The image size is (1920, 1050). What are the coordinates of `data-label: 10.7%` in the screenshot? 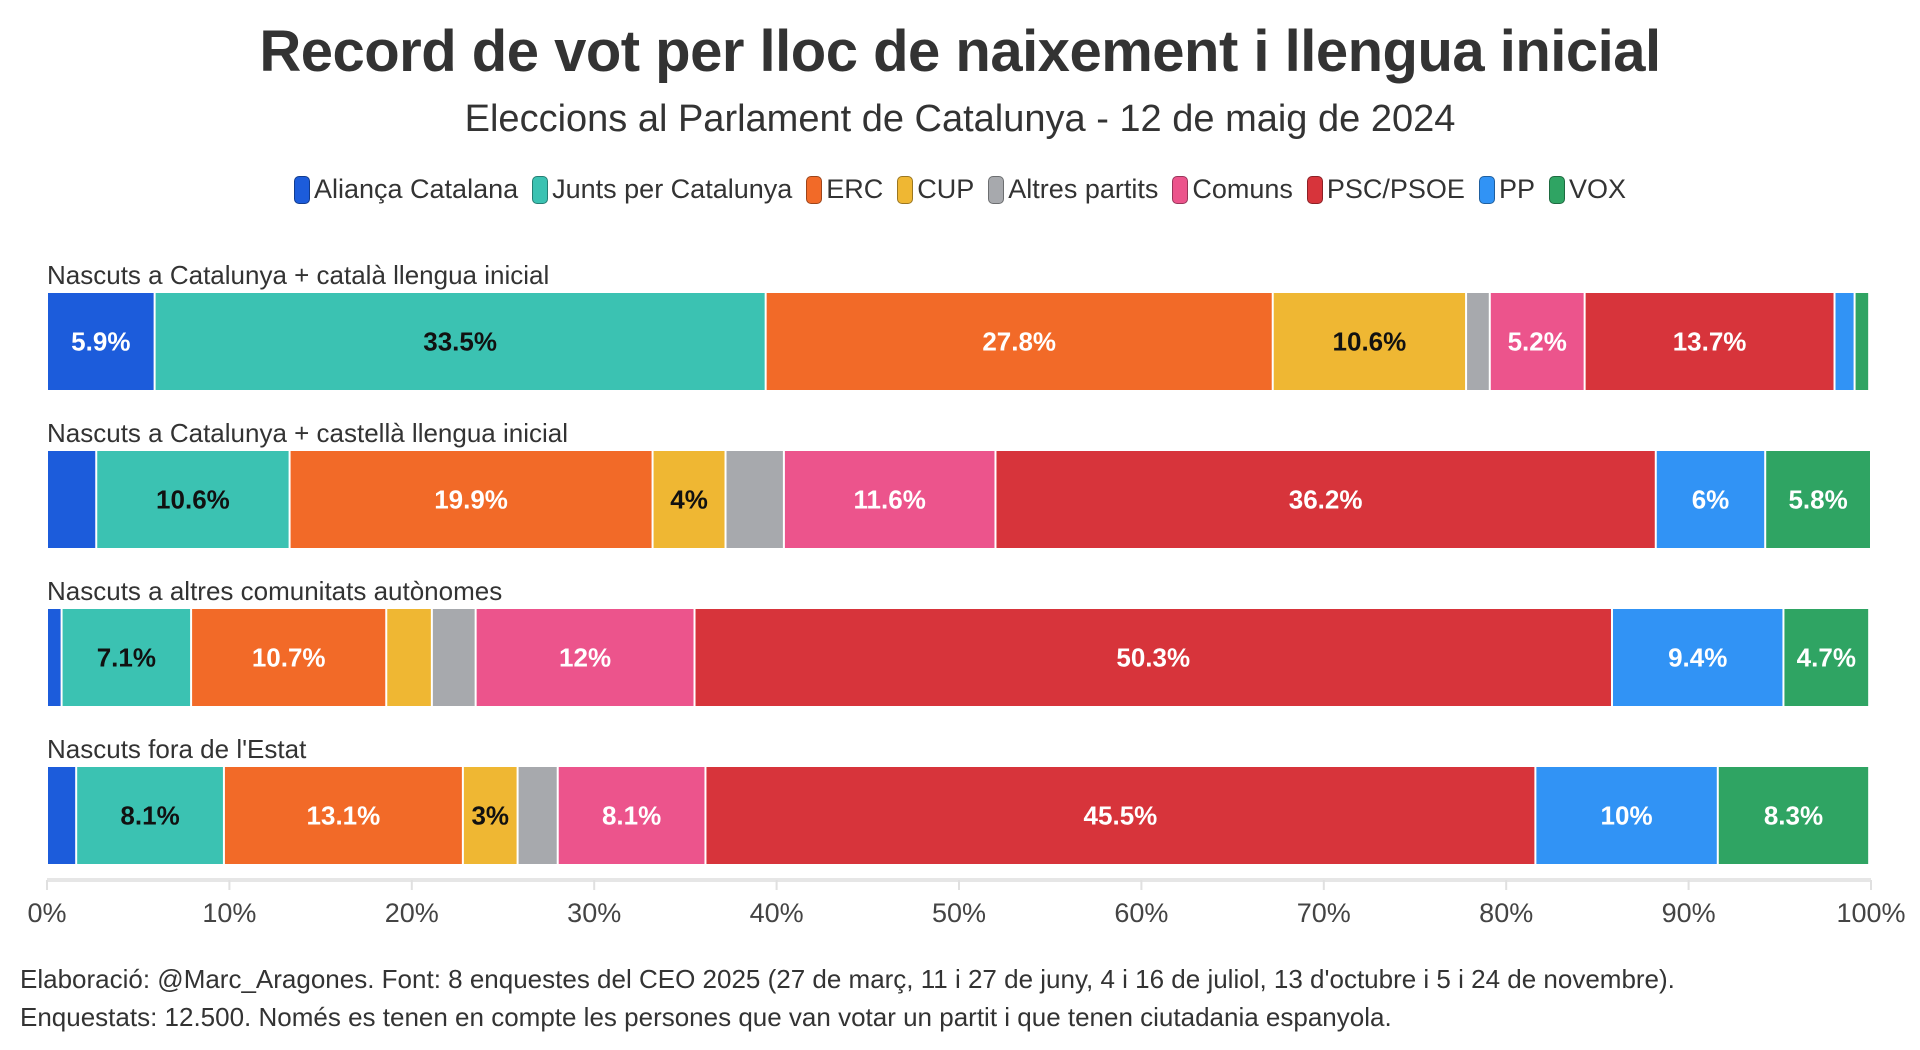 It's located at (289, 658).